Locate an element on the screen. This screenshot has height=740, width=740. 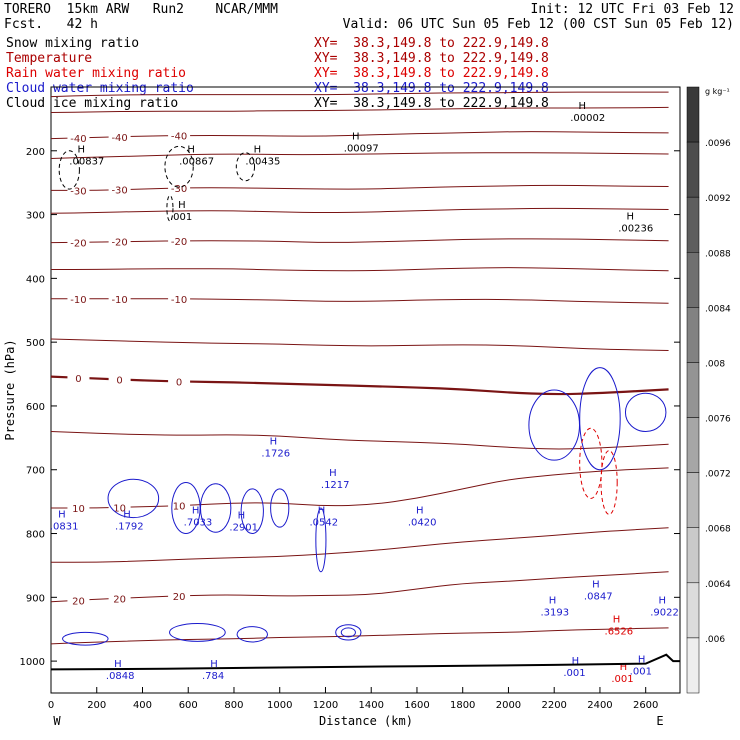
colorbar-label: .0092 is located at coordinates (718, 199).